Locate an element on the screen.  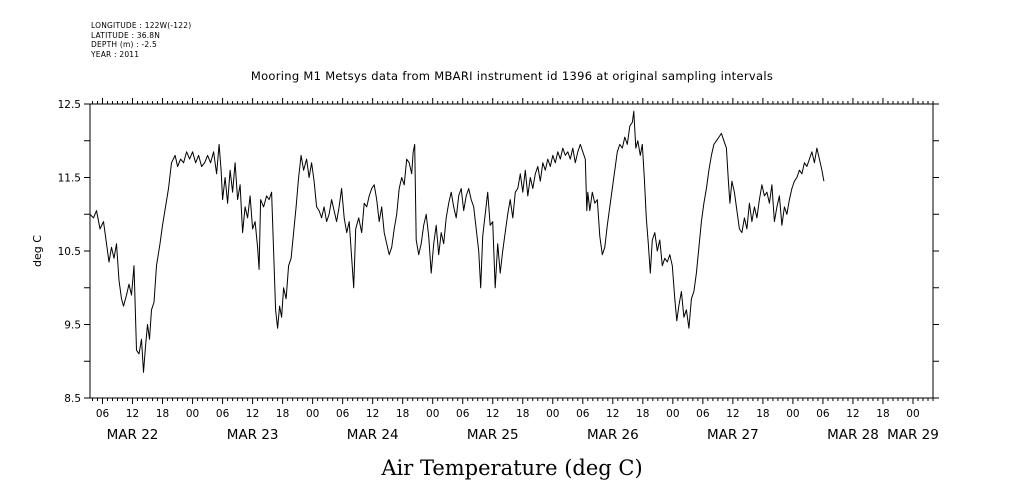
meta-year: YEAR : 2011 is located at coordinates (115, 54).